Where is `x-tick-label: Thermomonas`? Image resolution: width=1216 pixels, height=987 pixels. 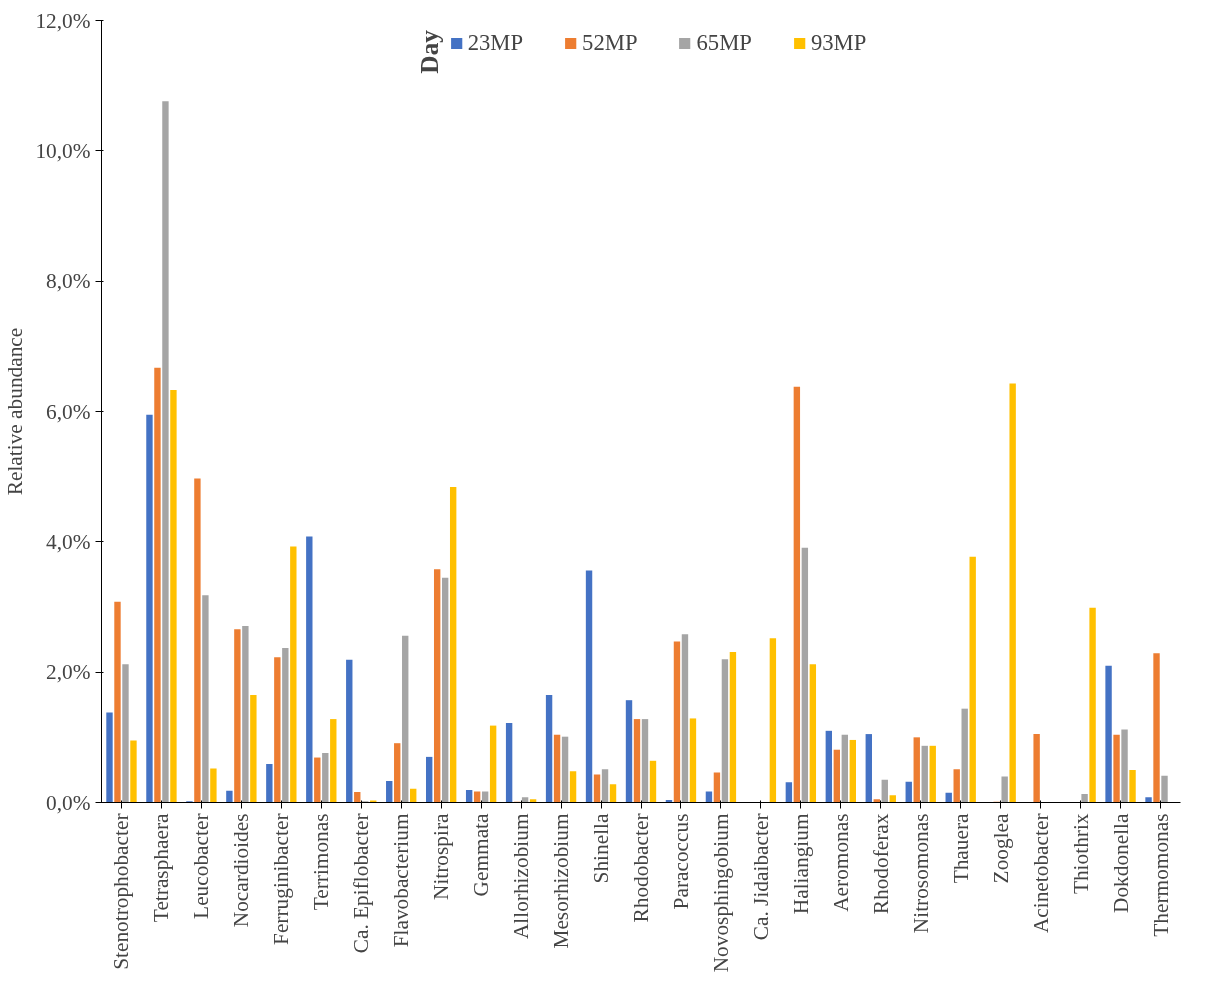
x-tick-label: Thermomonas is located at coordinates (1160, 875).